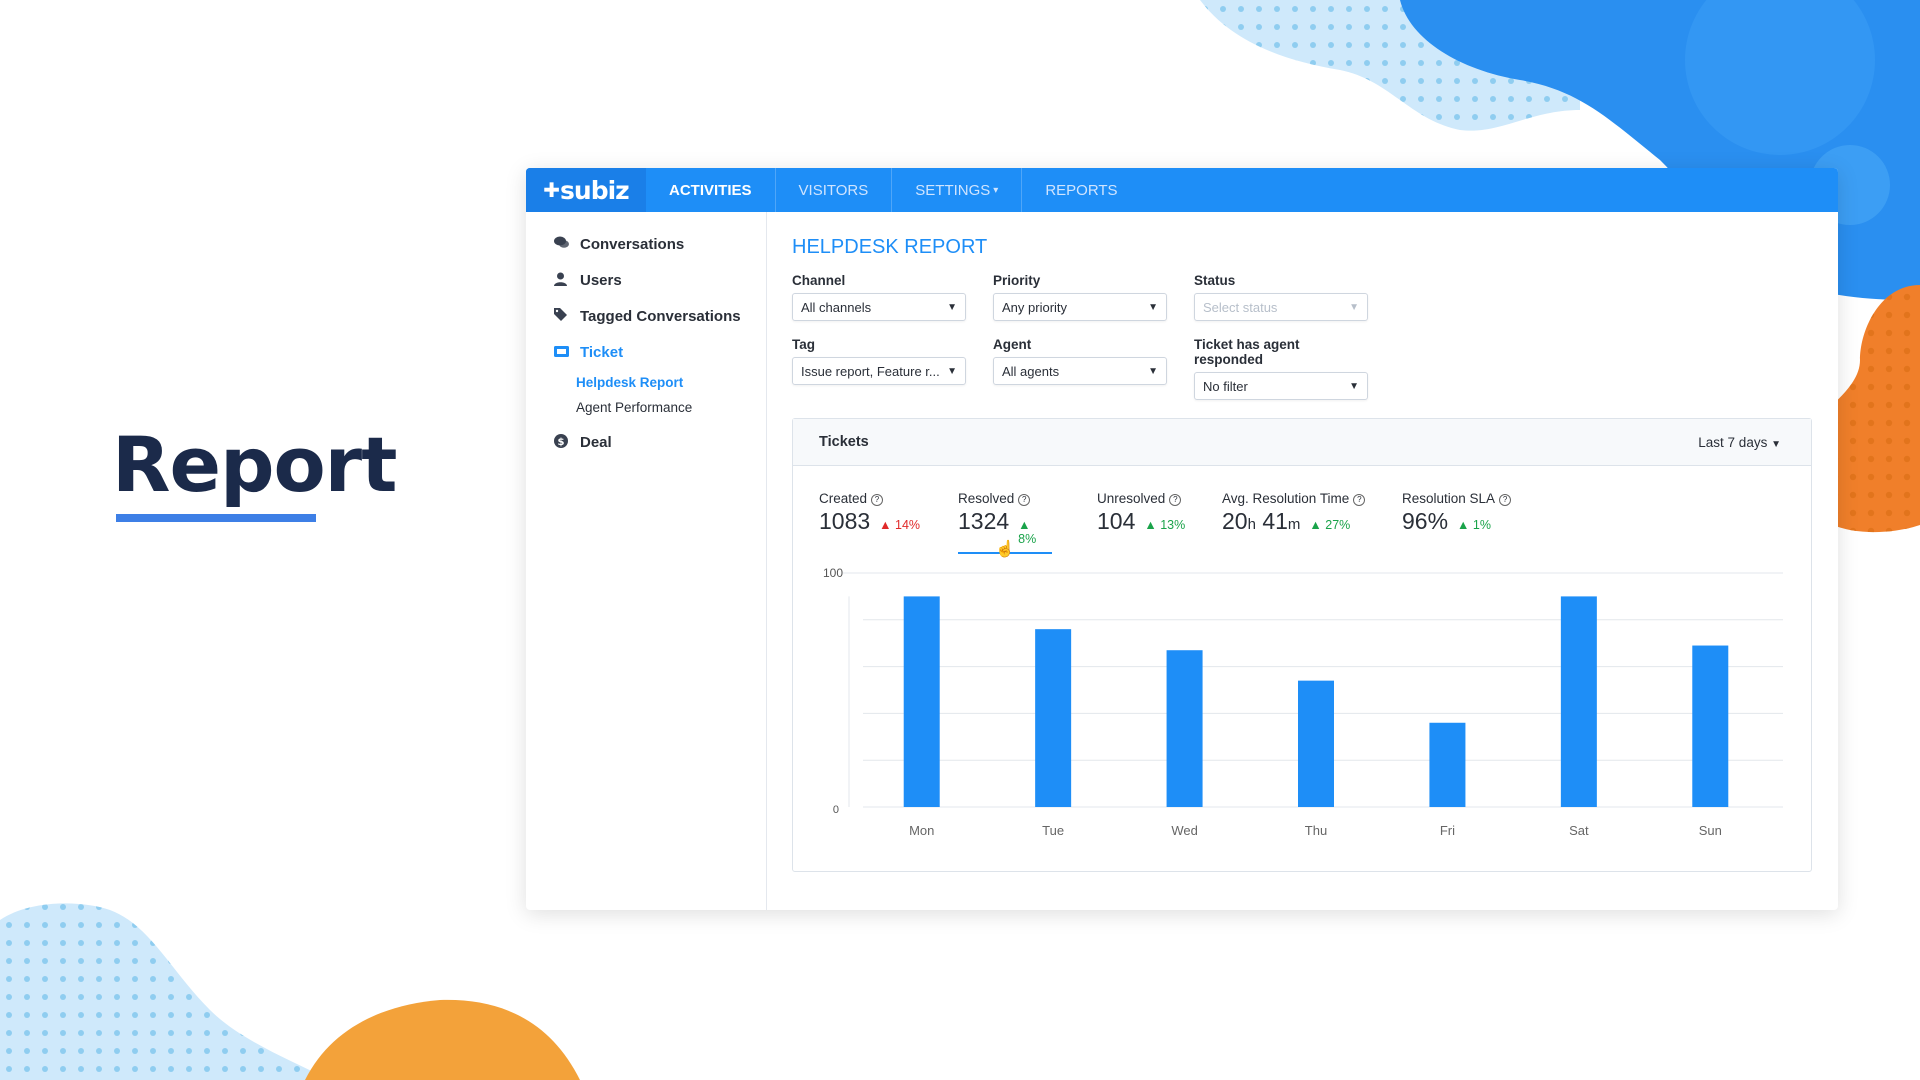  Describe the element at coordinates (1281, 307) in the screenshot. I see `status-select: Select status ▼` at that location.